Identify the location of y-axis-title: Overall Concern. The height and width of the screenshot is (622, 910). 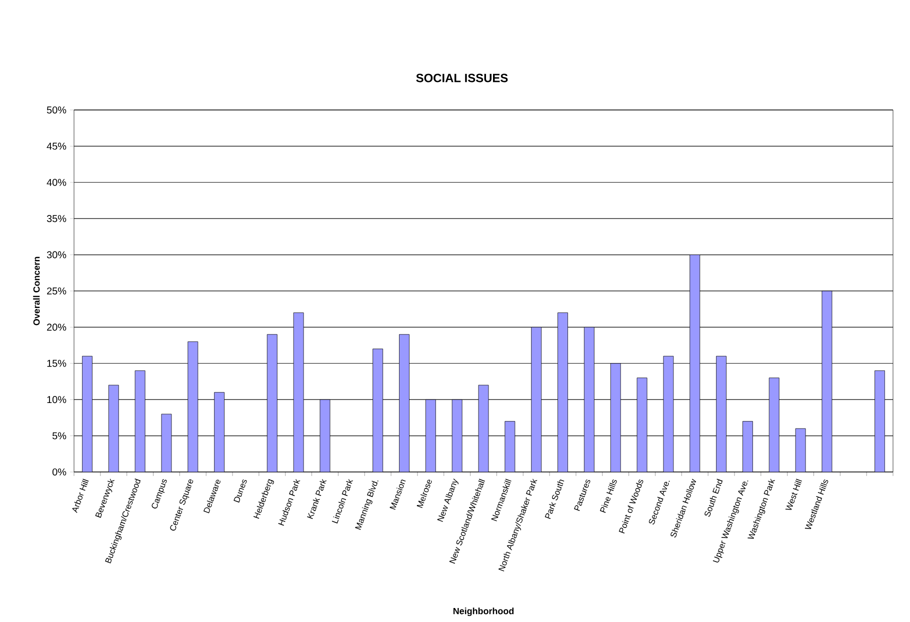
(36, 291).